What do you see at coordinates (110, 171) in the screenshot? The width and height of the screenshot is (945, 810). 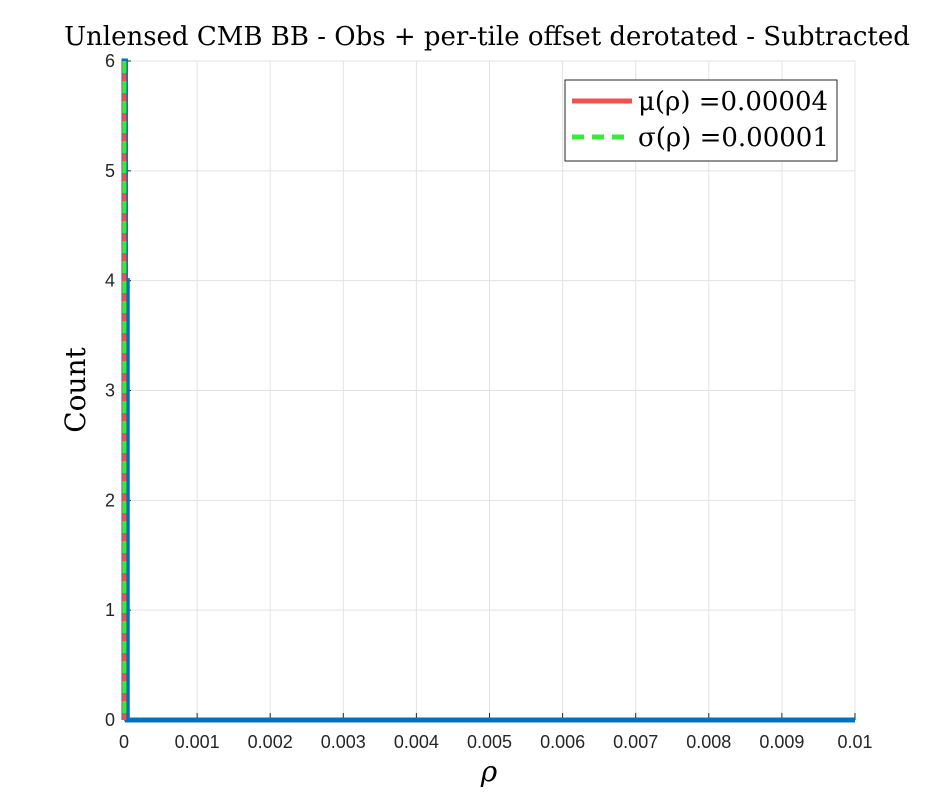 I see `y-tick-label: 5` at bounding box center [110, 171].